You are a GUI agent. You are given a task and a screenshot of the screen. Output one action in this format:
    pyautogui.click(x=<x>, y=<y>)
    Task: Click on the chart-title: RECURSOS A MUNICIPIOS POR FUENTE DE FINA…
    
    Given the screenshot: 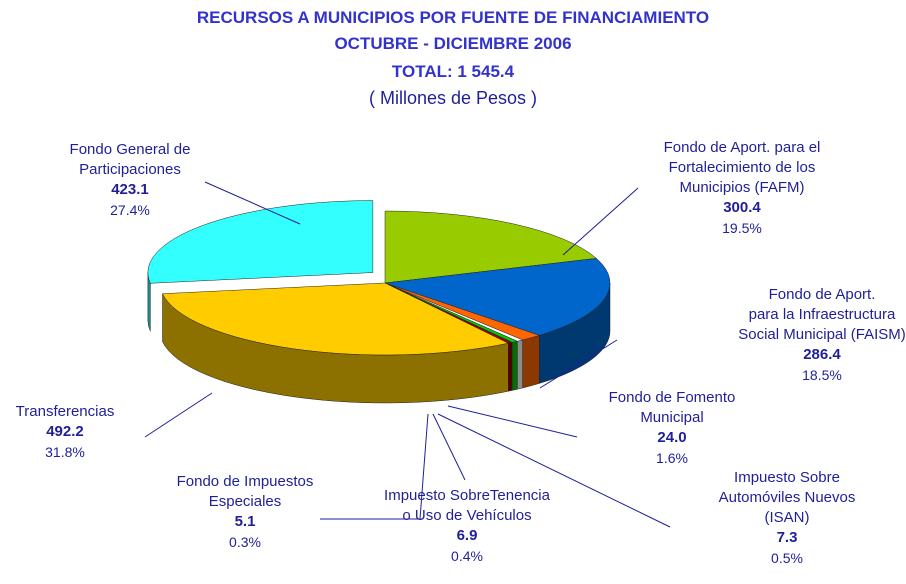 What is the action you would take?
    pyautogui.click(x=453, y=17)
    